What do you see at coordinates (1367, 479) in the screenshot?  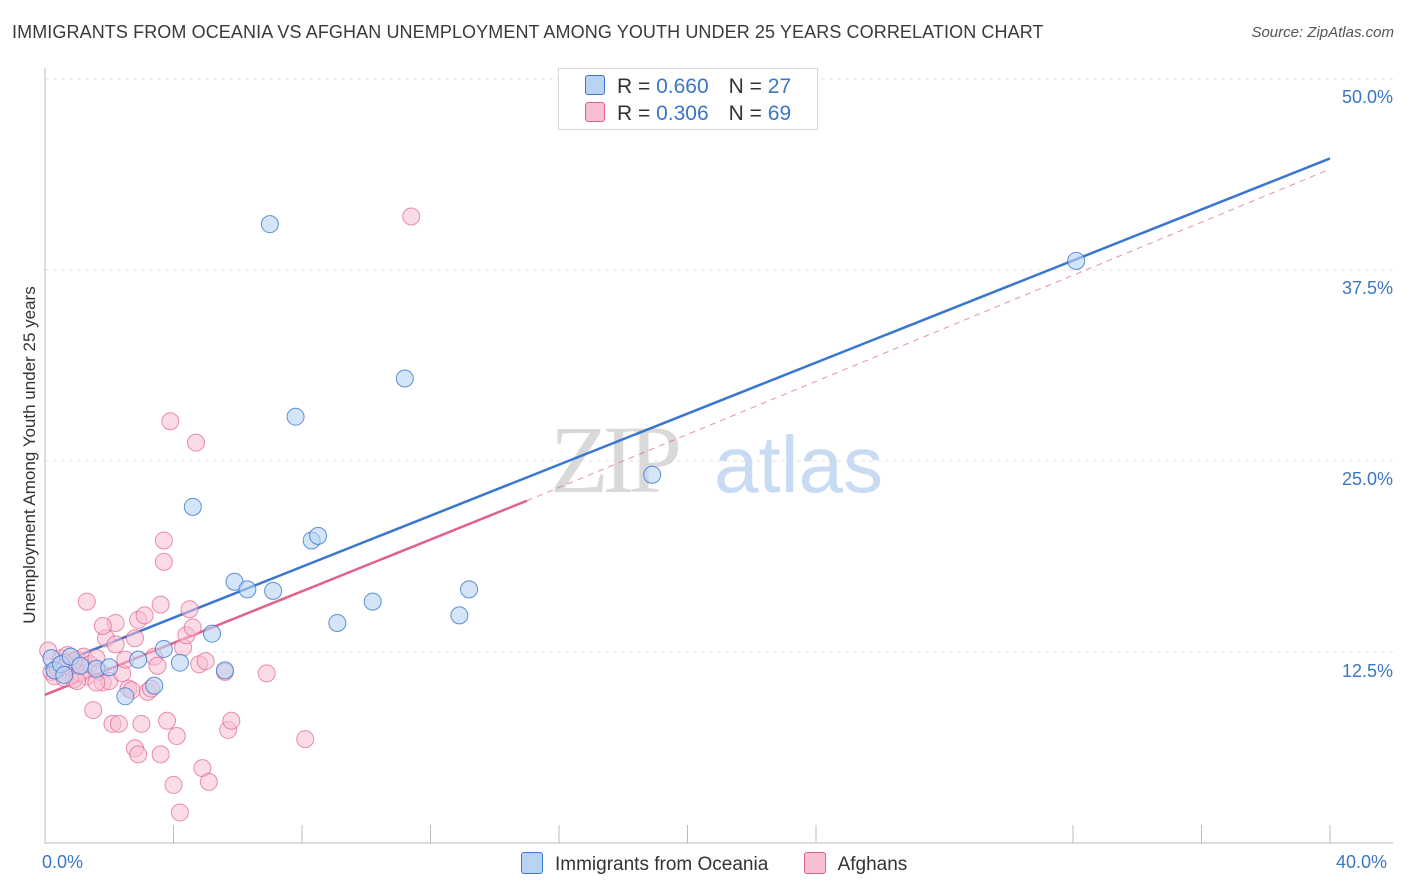 I see `y-tick-label: 25.0%` at bounding box center [1367, 479].